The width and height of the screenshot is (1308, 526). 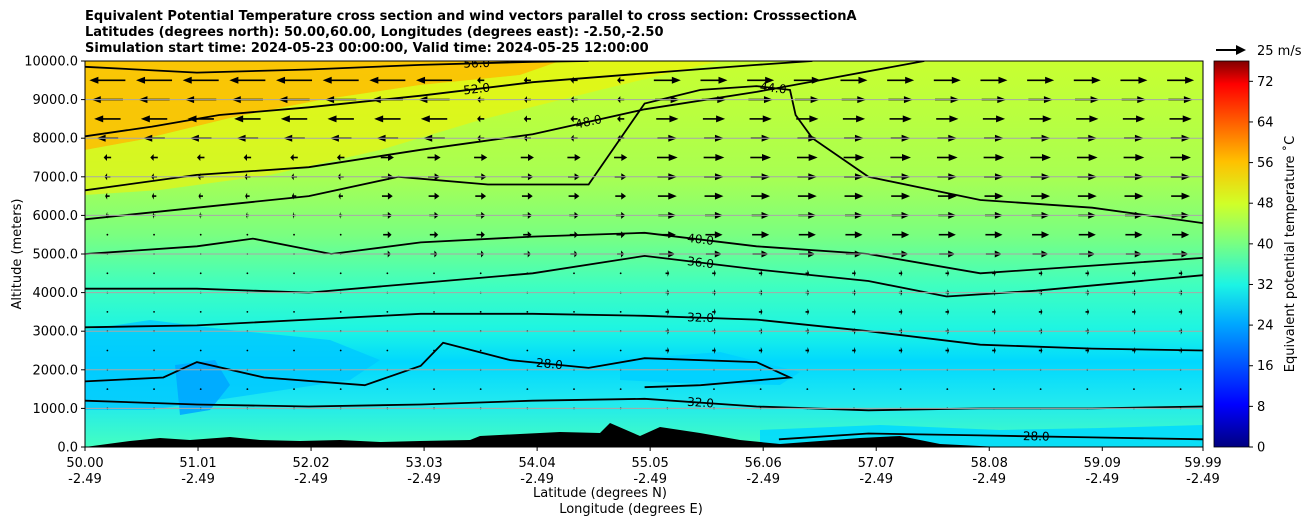 What do you see at coordinates (1259, 51) in the screenshot?
I see `wind-key: 25 m/s` at bounding box center [1259, 51].